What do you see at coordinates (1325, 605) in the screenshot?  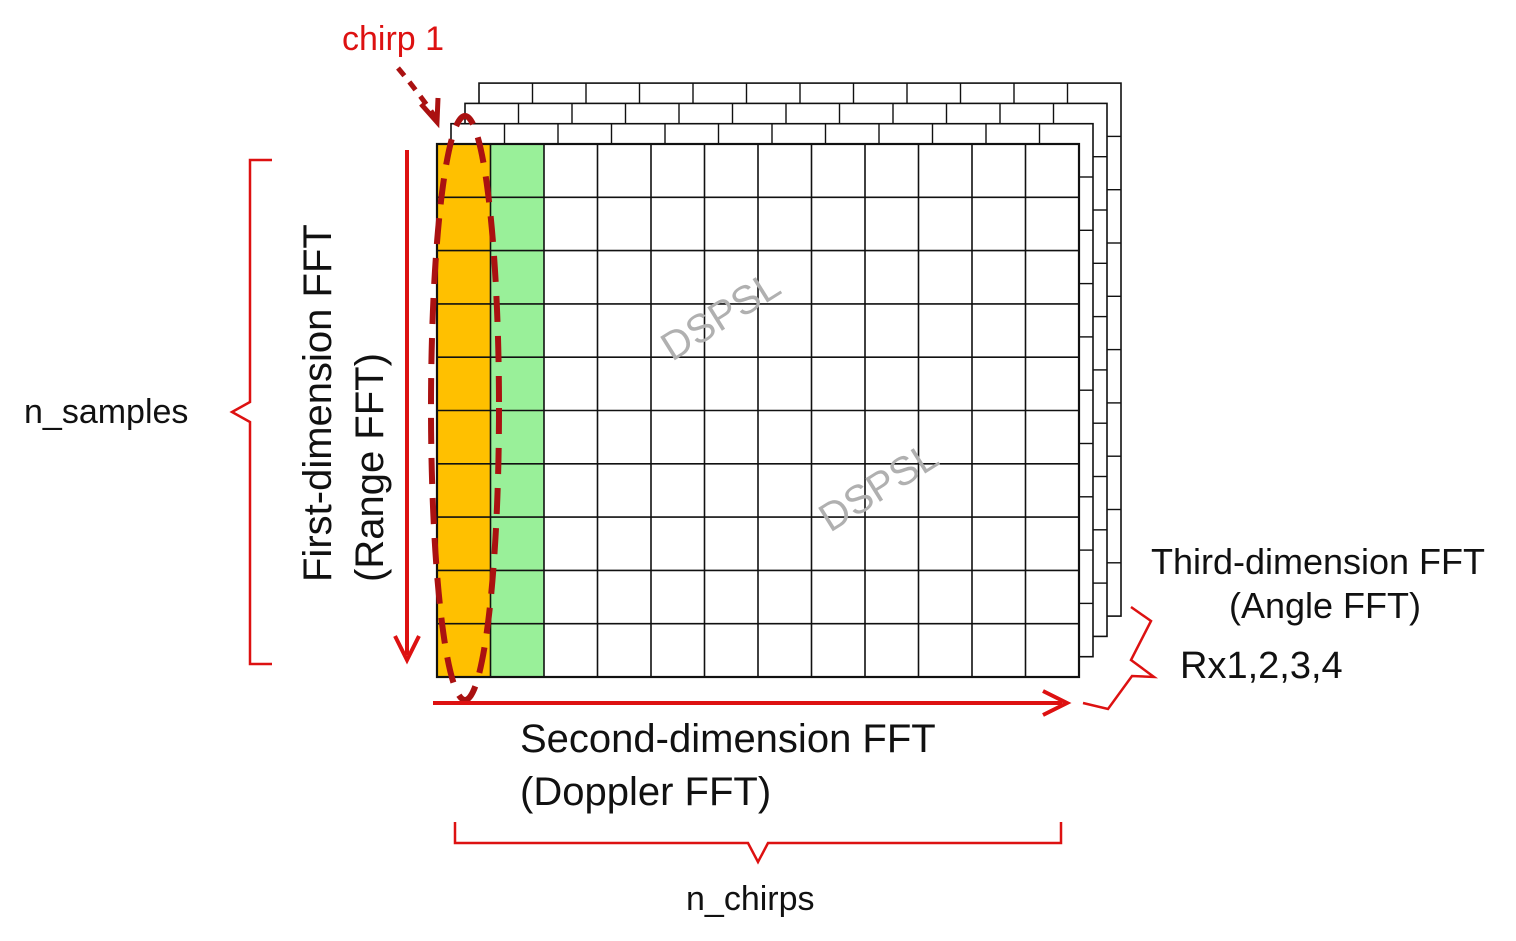 I see `angle-fft-label-line2: (Angle FFT)` at bounding box center [1325, 605].